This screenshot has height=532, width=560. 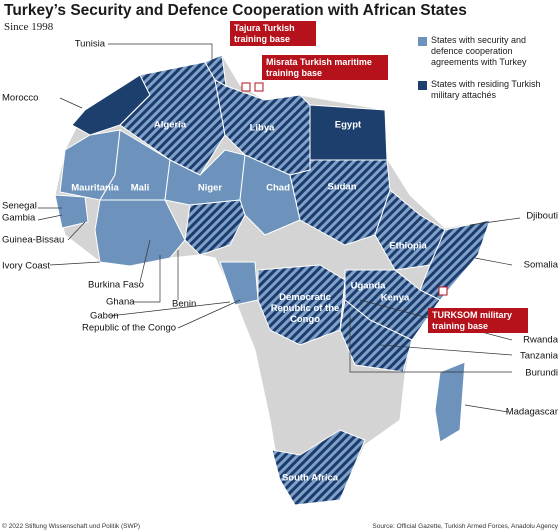 What do you see at coordinates (19, 206) in the screenshot?
I see `country-label: Senegal` at bounding box center [19, 206].